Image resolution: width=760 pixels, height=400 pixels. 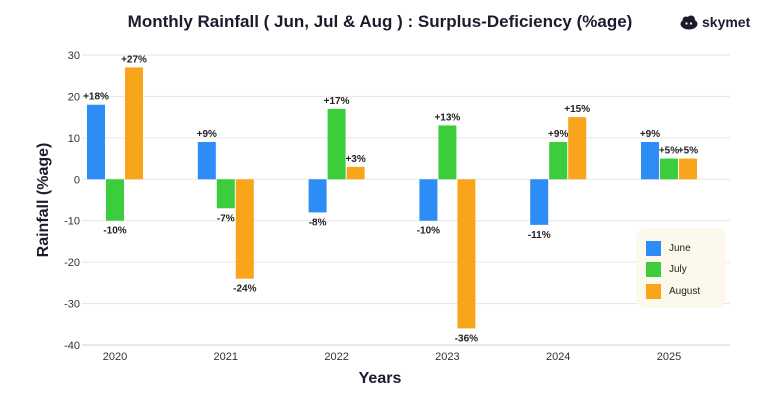 What do you see at coordinates (558, 161) in the screenshot?
I see `bar-july-2024` at bounding box center [558, 161].